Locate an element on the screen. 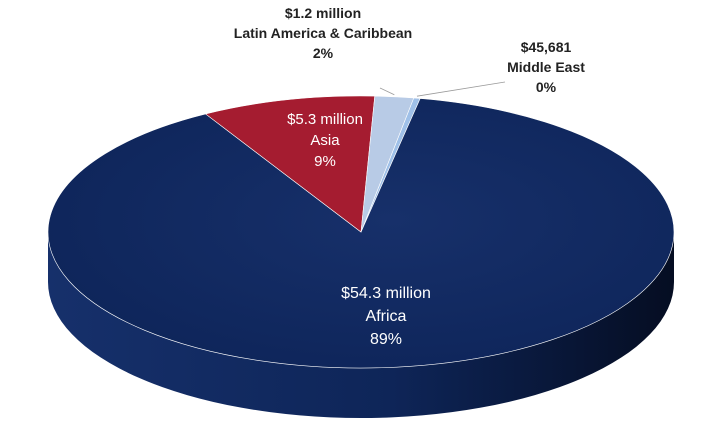  data-label-middle-east: $45,681 Middle East 0% is located at coordinates (546, 67).